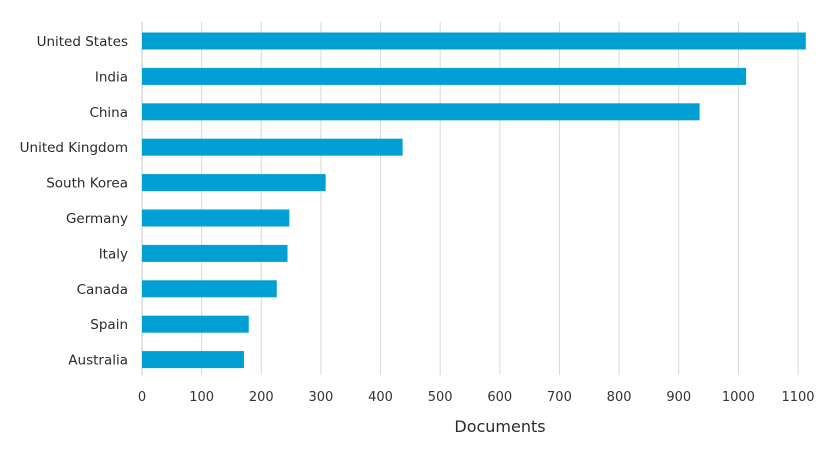 The width and height of the screenshot is (820, 457). What do you see at coordinates (444, 76) in the screenshot?
I see `bar-india` at bounding box center [444, 76].